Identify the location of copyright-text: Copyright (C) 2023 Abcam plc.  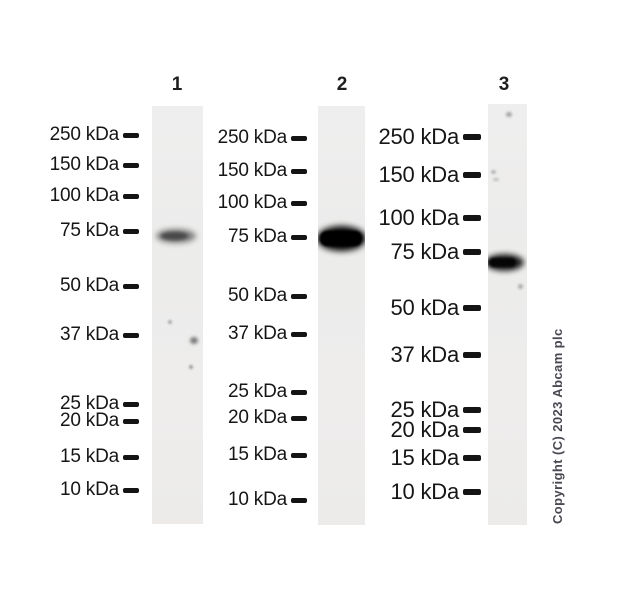
(557, 426).